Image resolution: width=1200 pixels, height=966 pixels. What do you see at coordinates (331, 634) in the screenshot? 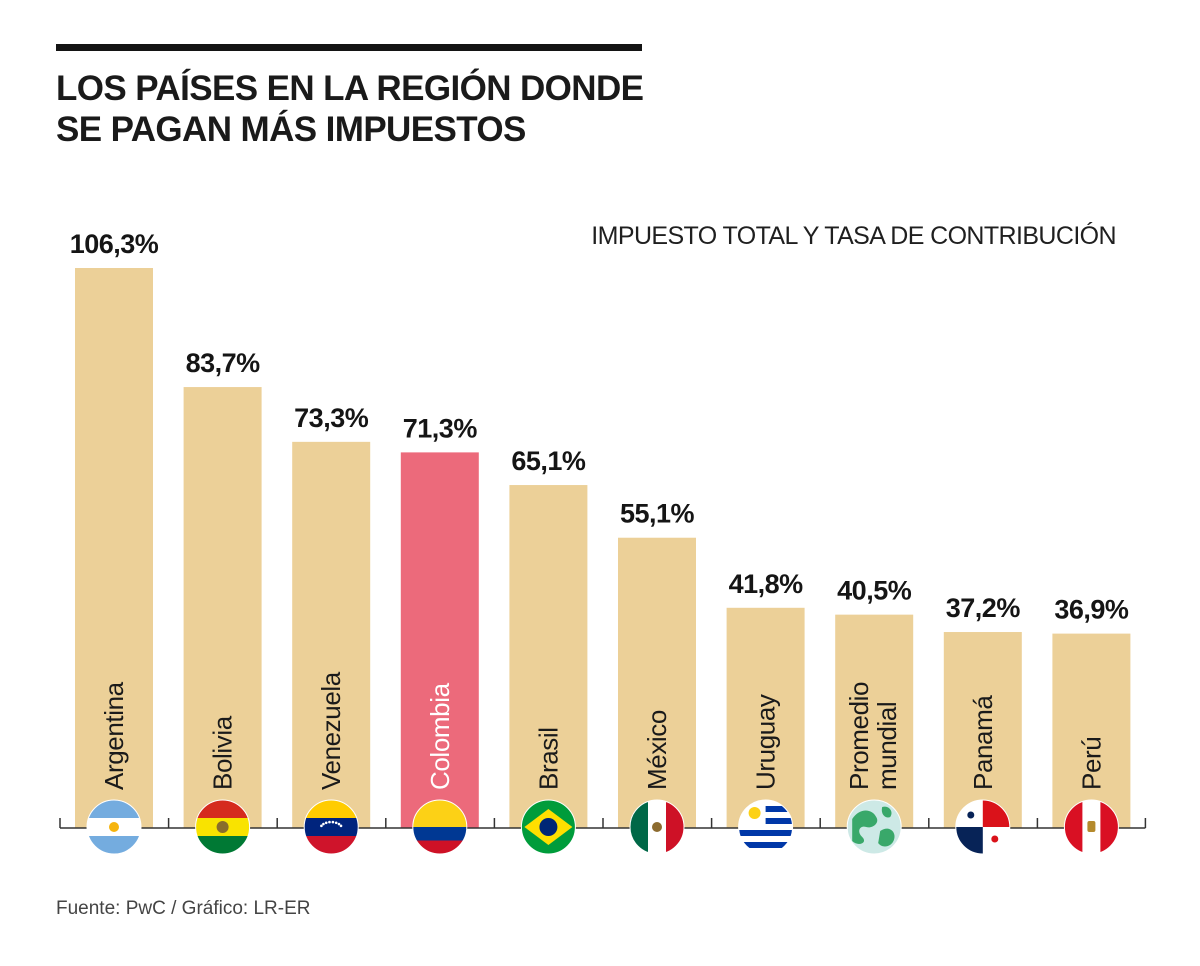
I see `bar-venezuela` at bounding box center [331, 634].